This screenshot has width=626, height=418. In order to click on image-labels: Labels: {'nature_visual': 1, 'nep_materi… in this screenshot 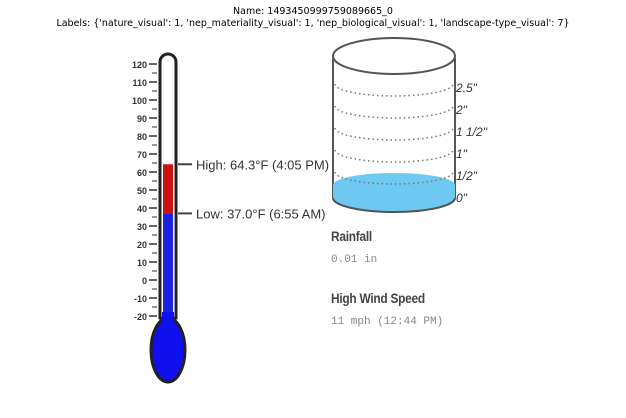, I will do `click(313, 23)`.